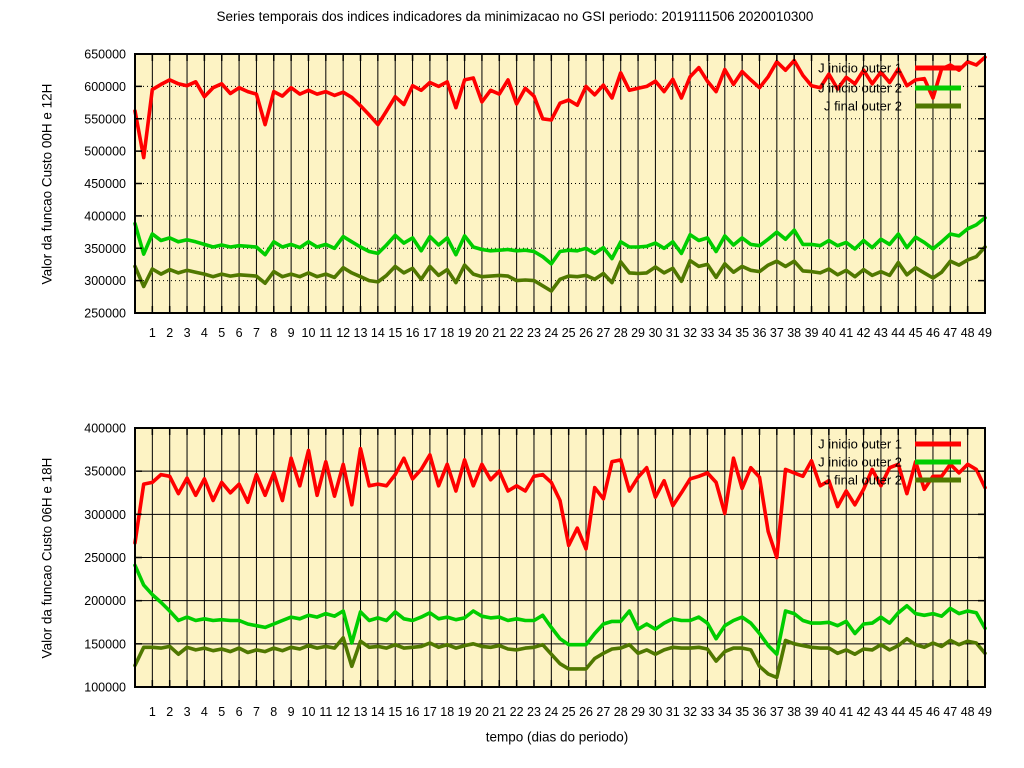 The width and height of the screenshot is (1024, 768). What do you see at coordinates (499, 333) in the screenshot?
I see `svg-text: 21` at bounding box center [499, 333].